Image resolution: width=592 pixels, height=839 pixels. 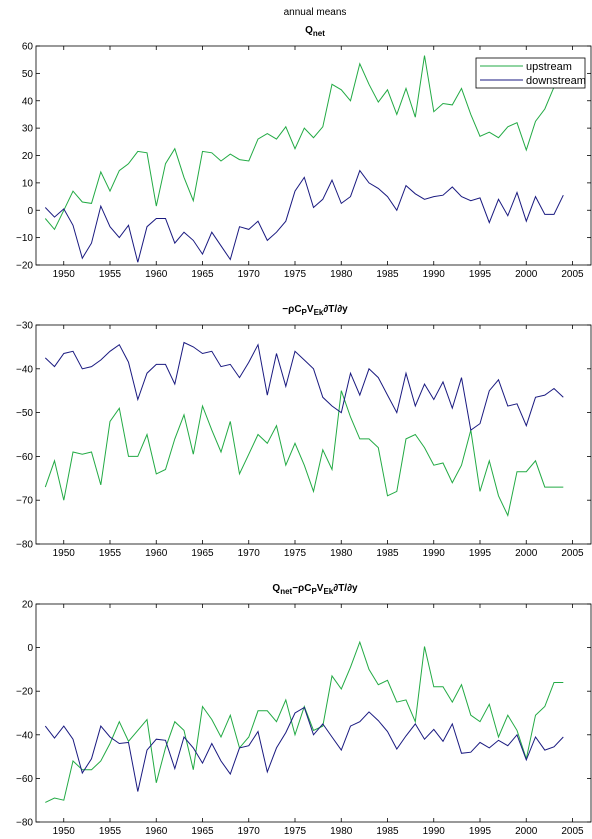 I want to click on legend: upstream downstream, so click(x=530, y=73).